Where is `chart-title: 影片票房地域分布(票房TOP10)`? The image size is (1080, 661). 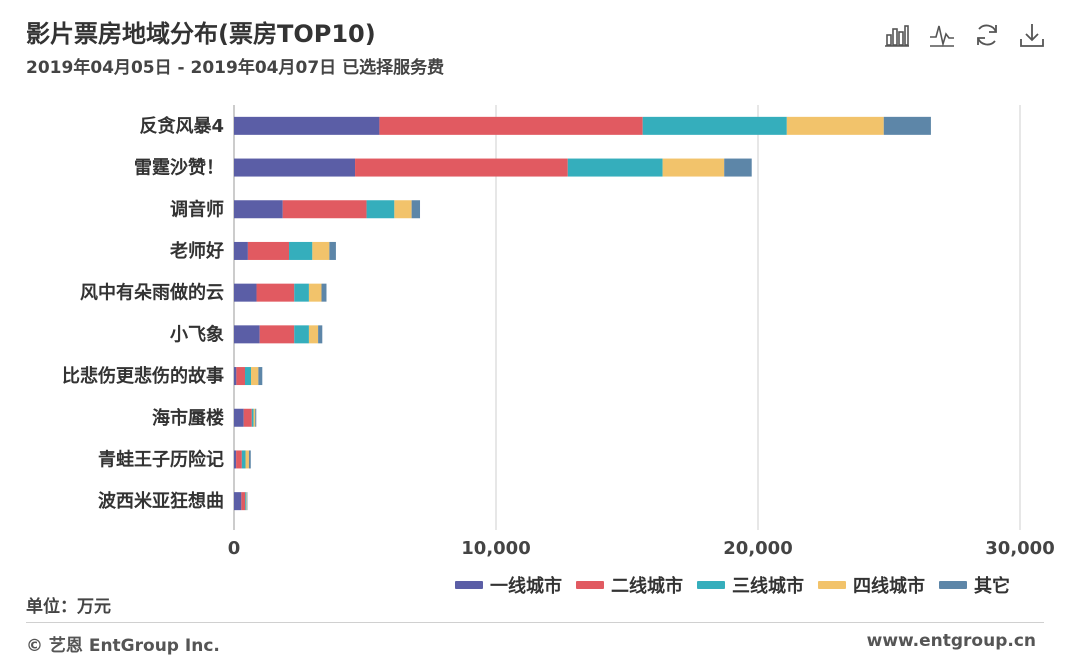
chart-title: 影片票房地域分布(票房TOP10) is located at coordinates (201, 34).